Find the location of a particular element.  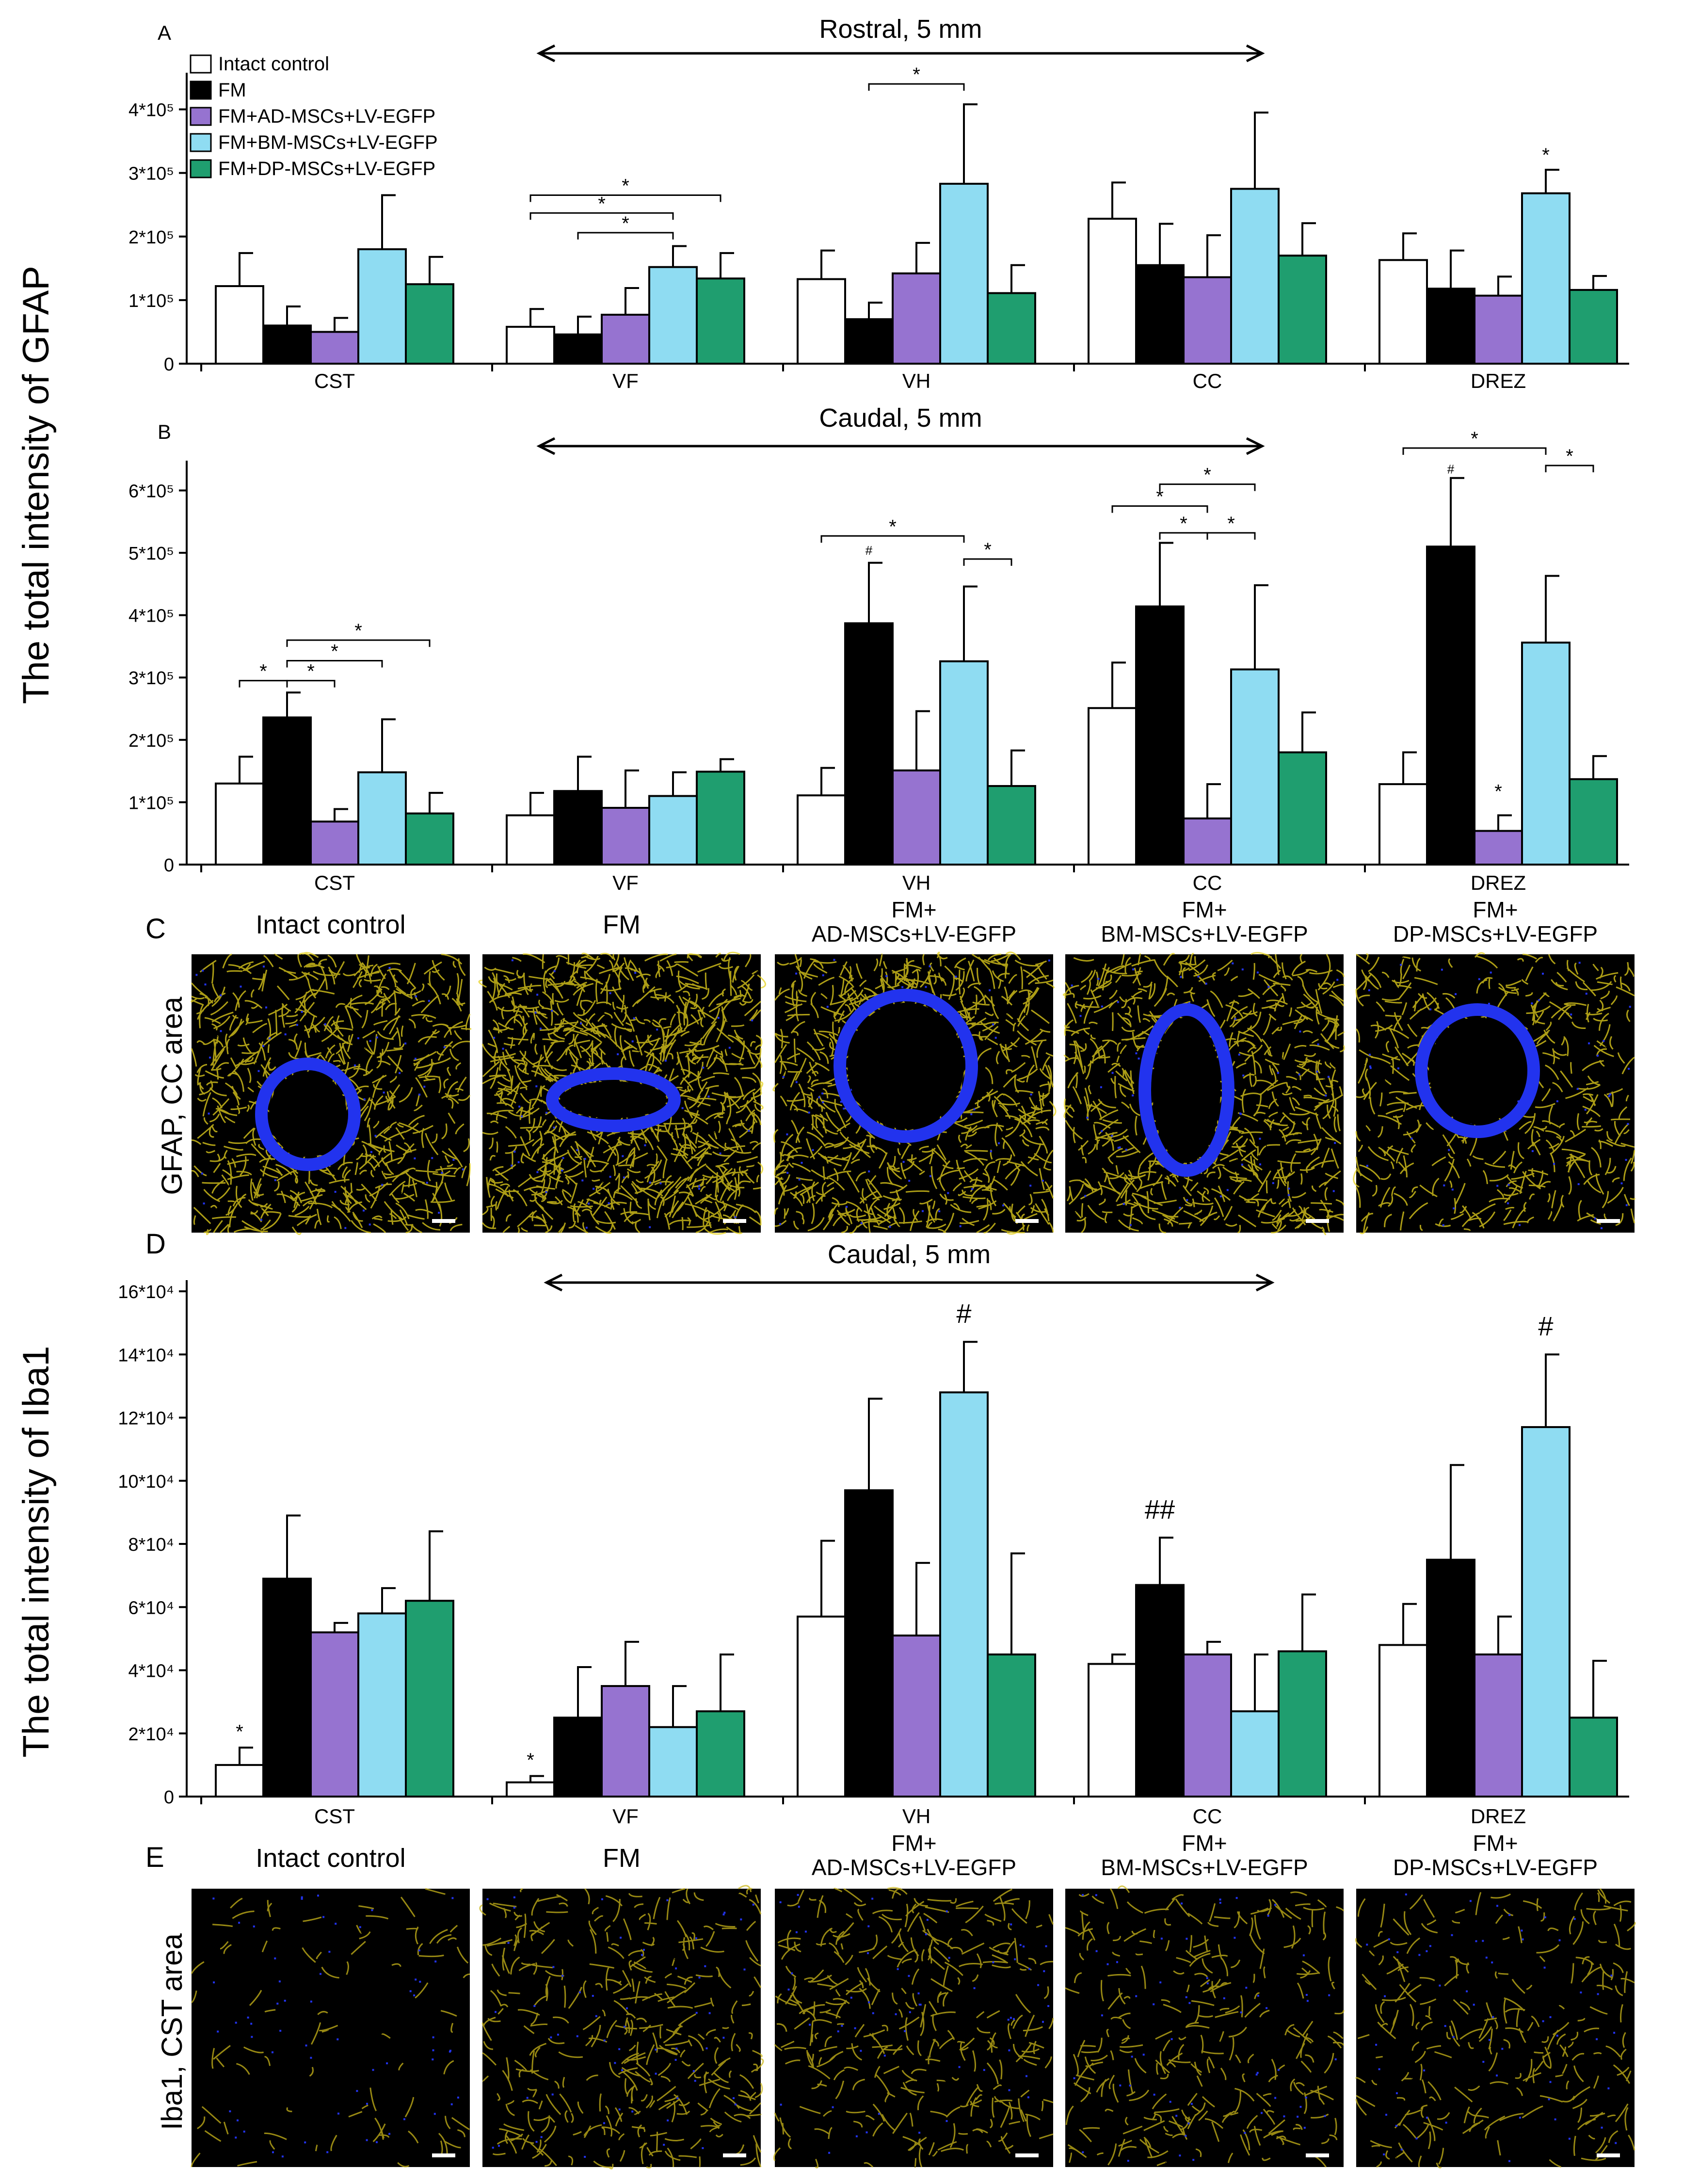

micrograph-title: FM is located at coordinates (622, 924).